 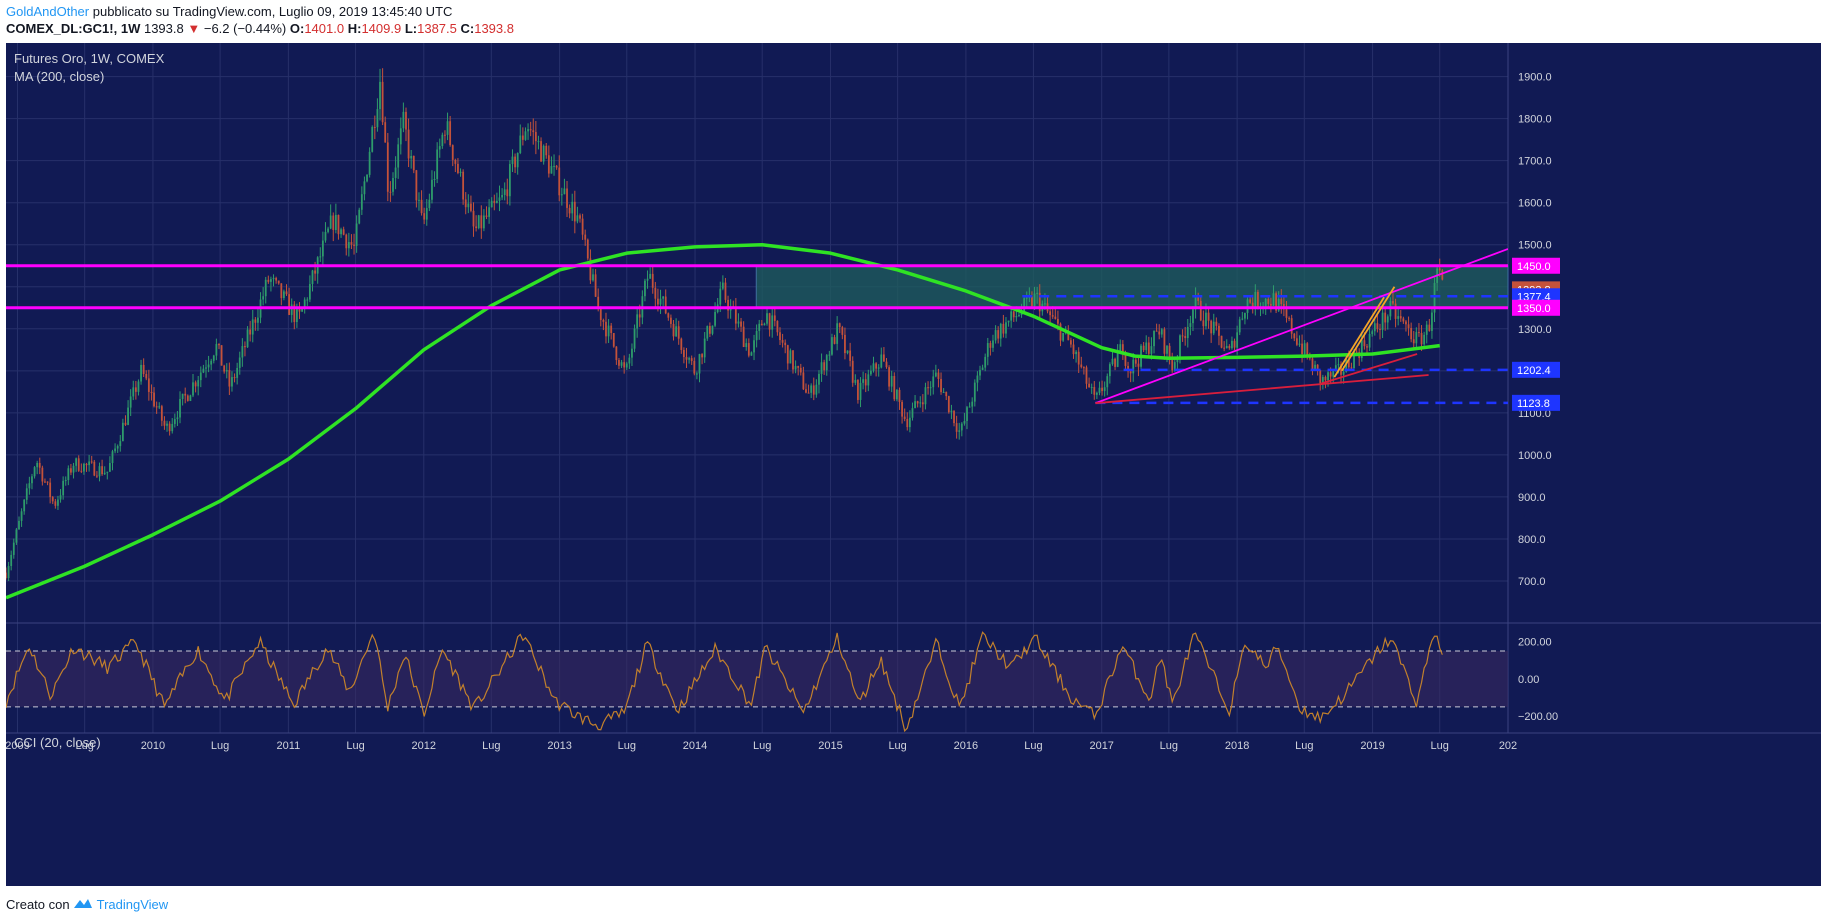 What do you see at coordinates (132, 904) in the screenshot?
I see `tradingview-link: TradingView` at bounding box center [132, 904].